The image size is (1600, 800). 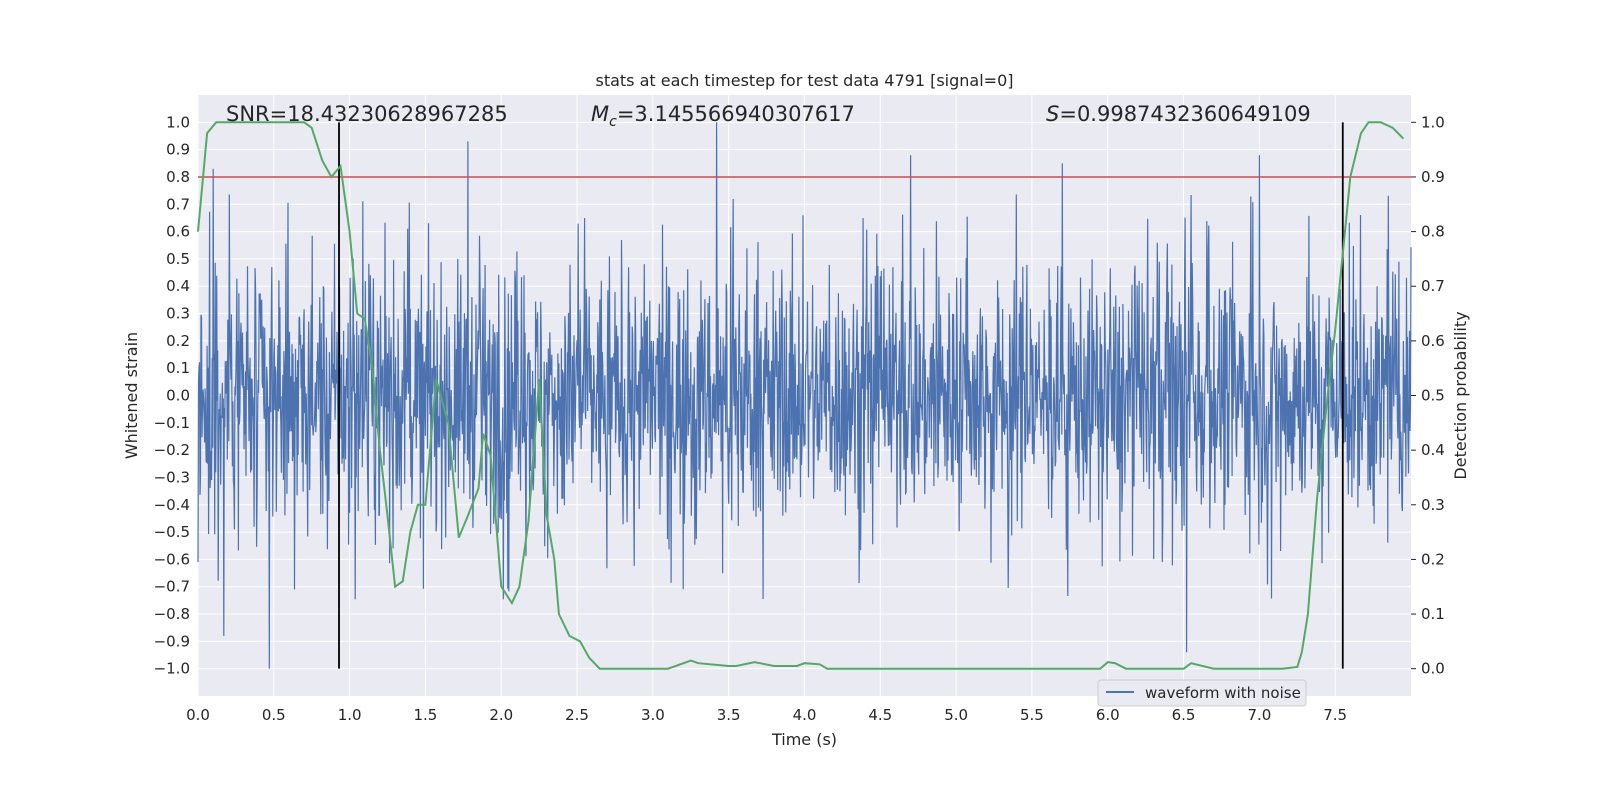 What do you see at coordinates (1052, 114) in the screenshot?
I see `s-symbol: S` at bounding box center [1052, 114].